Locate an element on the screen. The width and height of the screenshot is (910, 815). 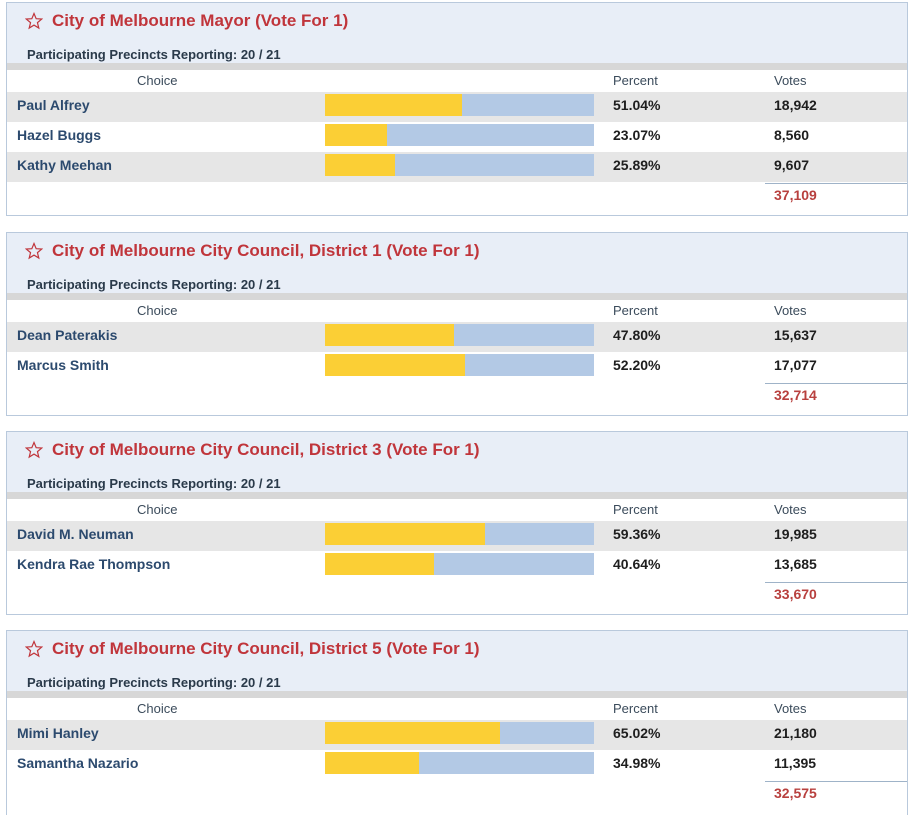
candidate-votes: 18,942 is located at coordinates (795, 105).